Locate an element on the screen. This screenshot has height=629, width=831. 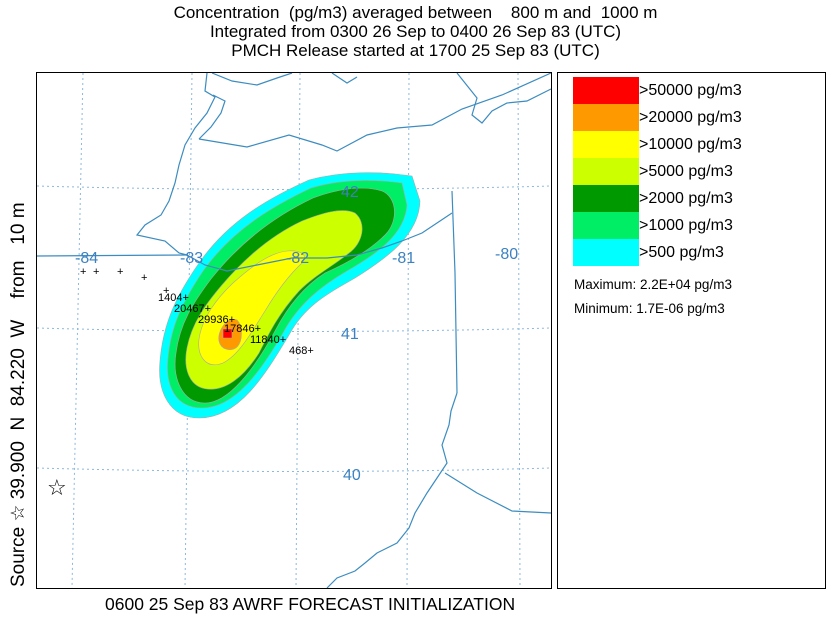
minimum-value: Minimum: 1.7E-06 pg/m3 is located at coordinates (649, 308).